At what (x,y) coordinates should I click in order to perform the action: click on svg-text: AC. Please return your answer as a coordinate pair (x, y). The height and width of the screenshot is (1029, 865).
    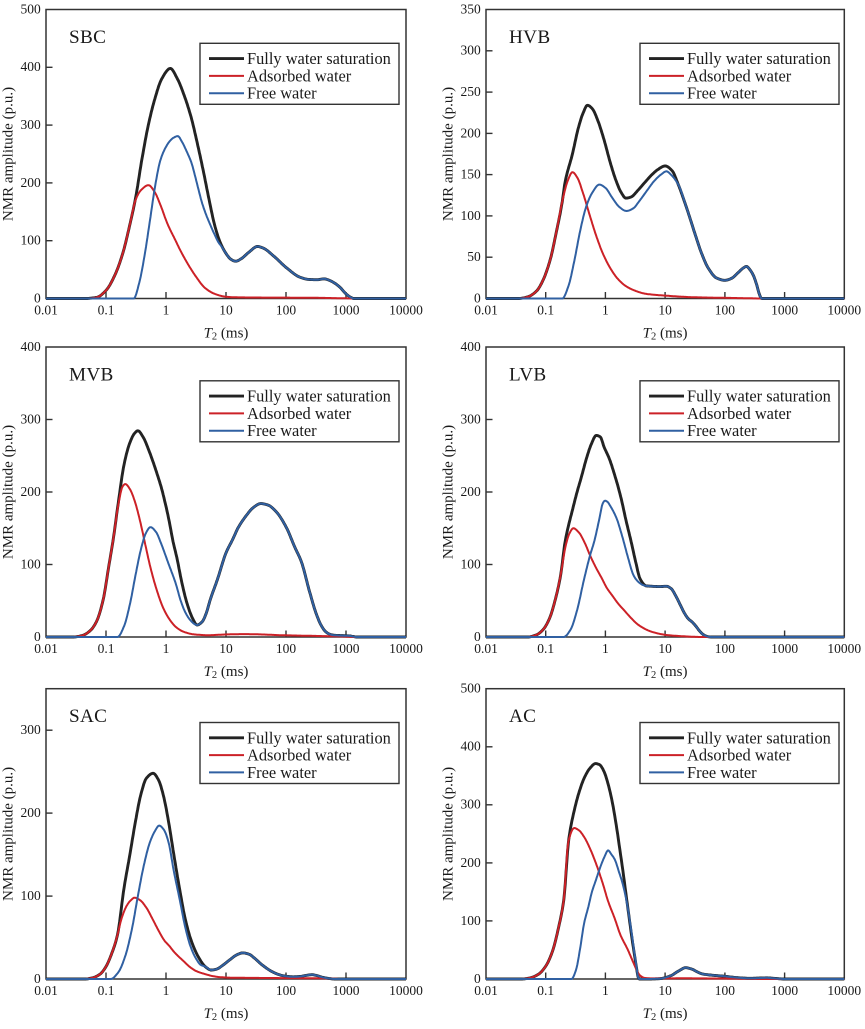
    Looking at the image, I should click on (522, 716).